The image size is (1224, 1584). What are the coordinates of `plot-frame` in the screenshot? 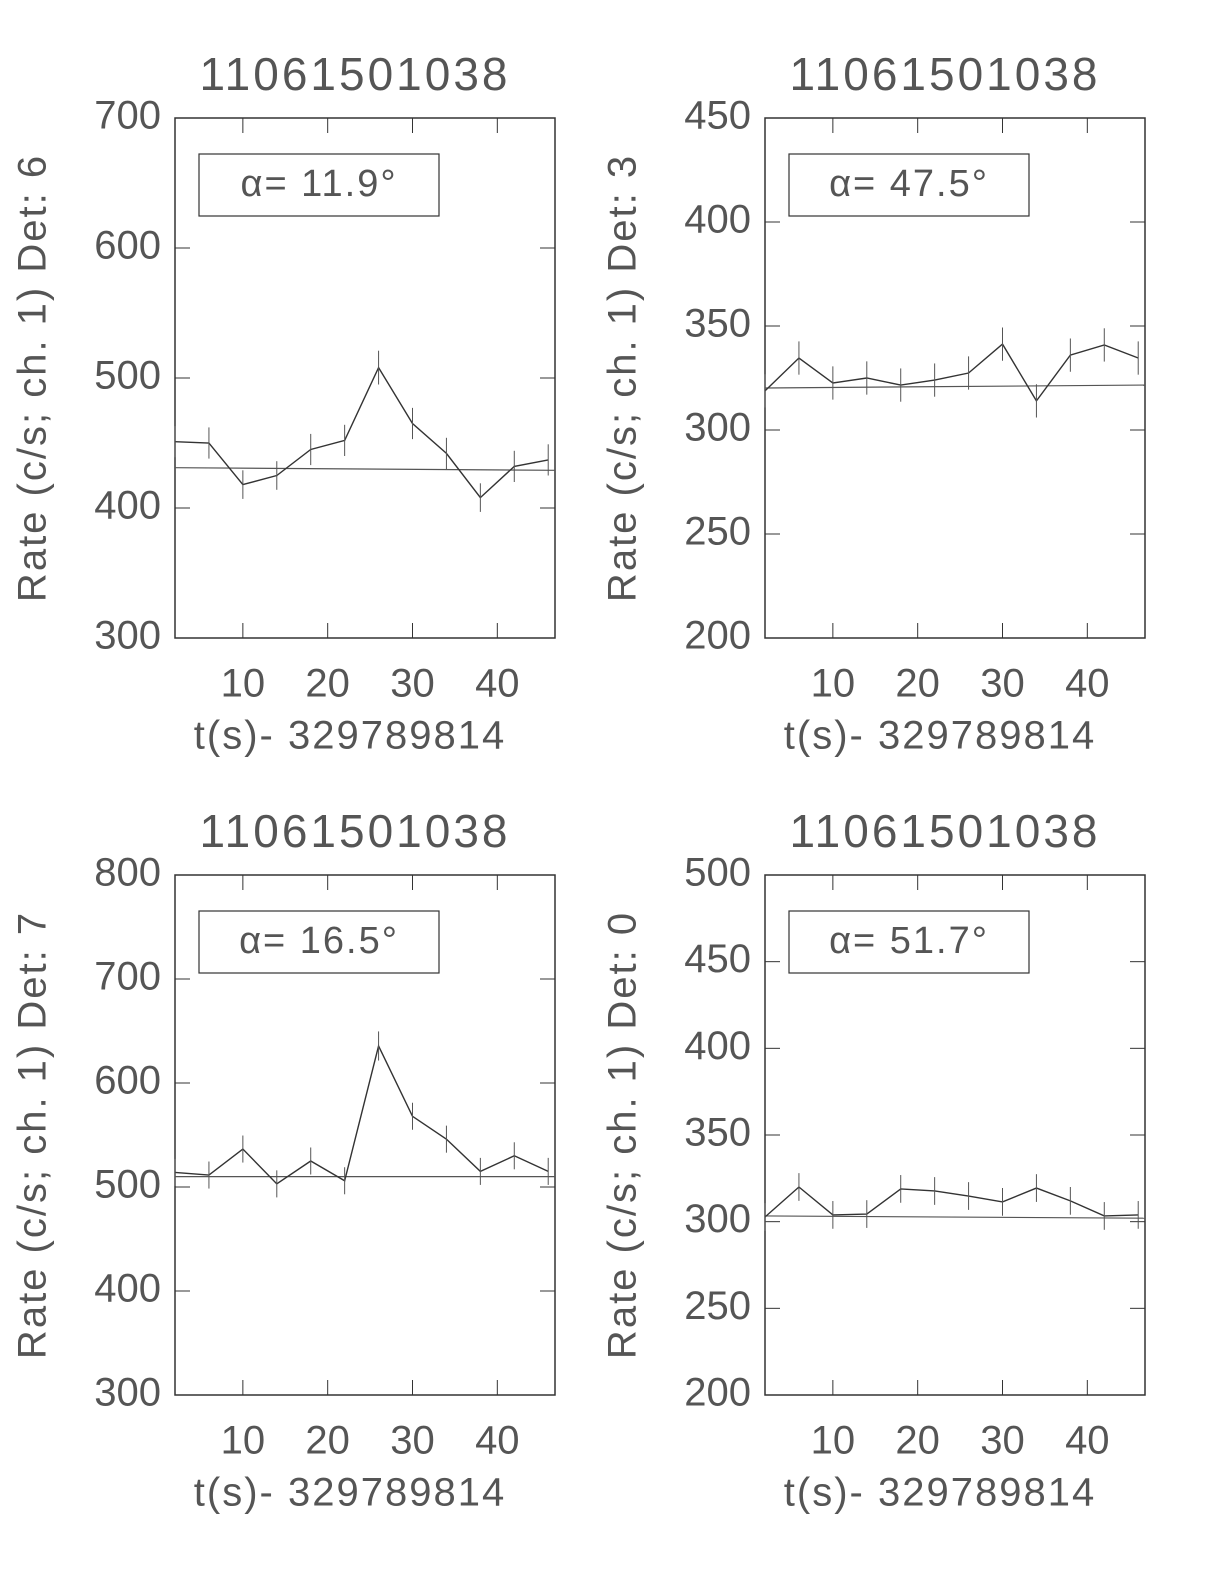 It's located at (365, 1135).